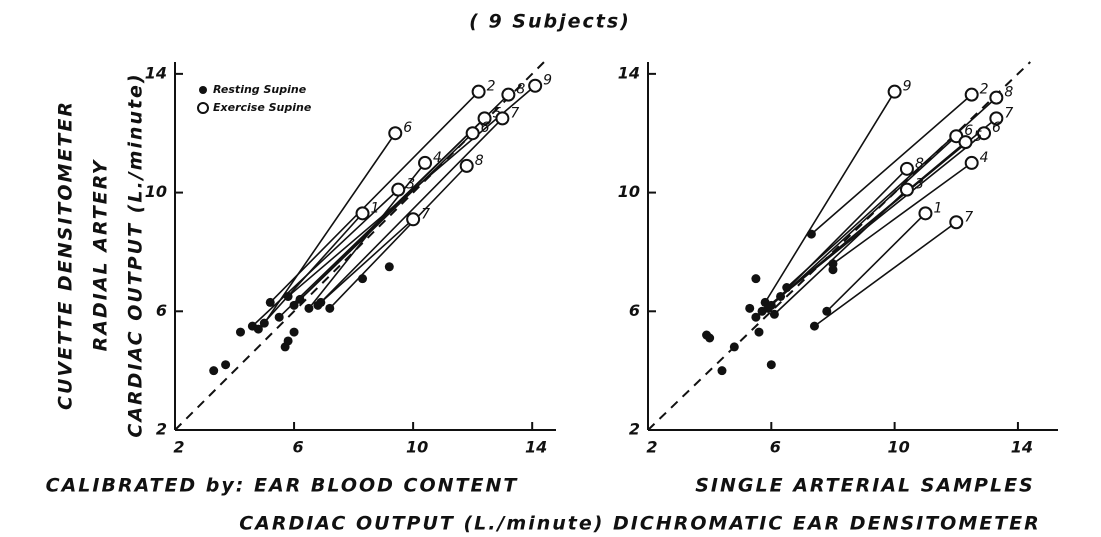  What do you see at coordinates (629, 72) in the screenshot?
I see `y-tick-label: 14` at bounding box center [629, 72].